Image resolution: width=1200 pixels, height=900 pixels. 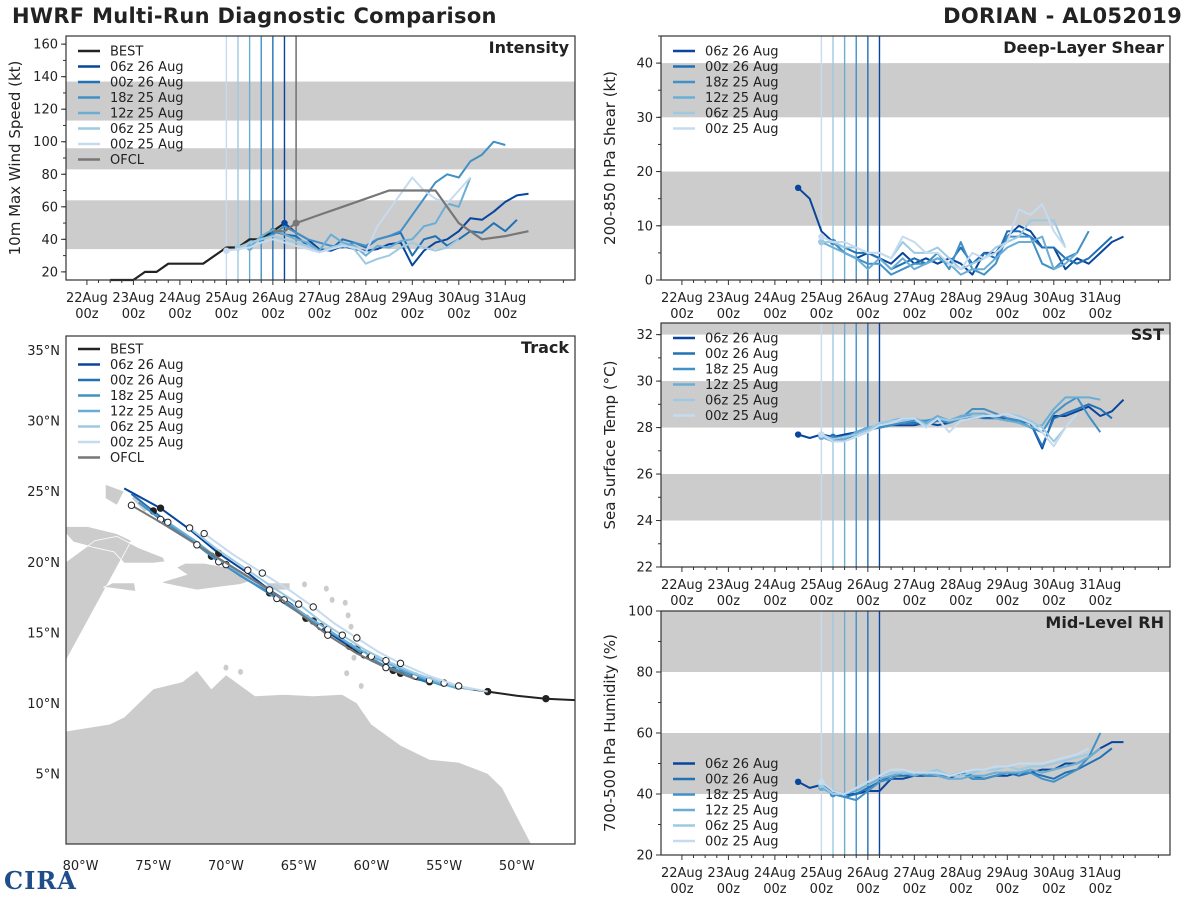 I want to click on lat-tick-label: 35°N, so click(x=43, y=351).